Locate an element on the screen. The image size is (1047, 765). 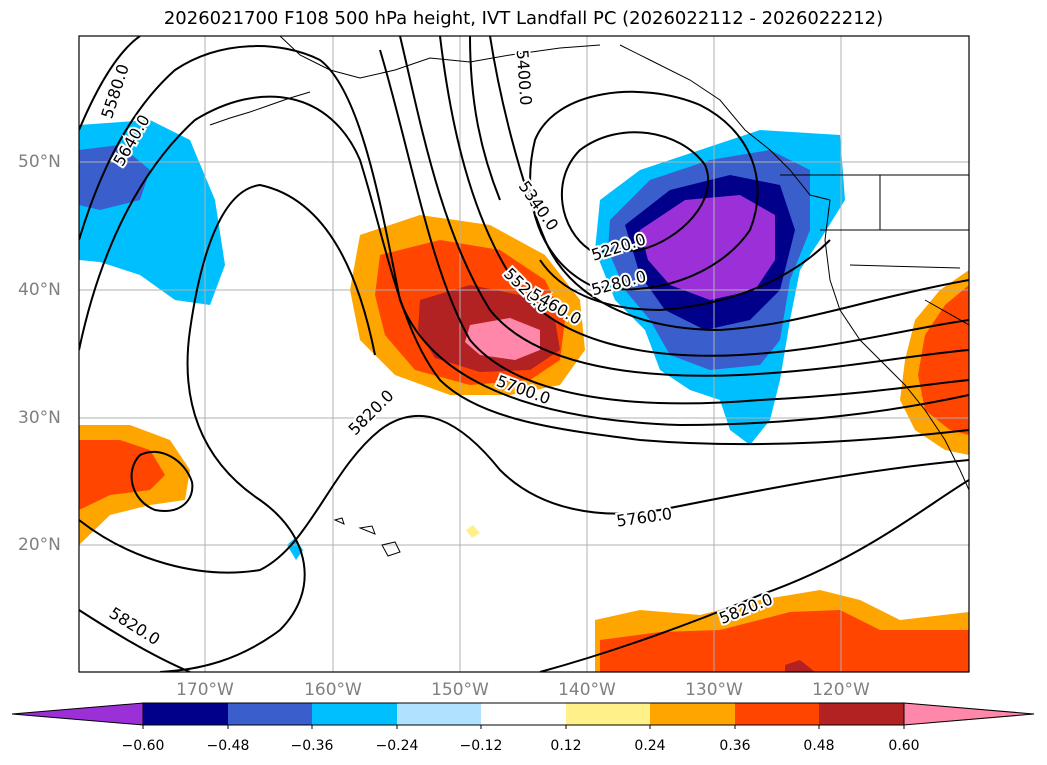
colorbar-tick: −0.60 is located at coordinates (143, 746).